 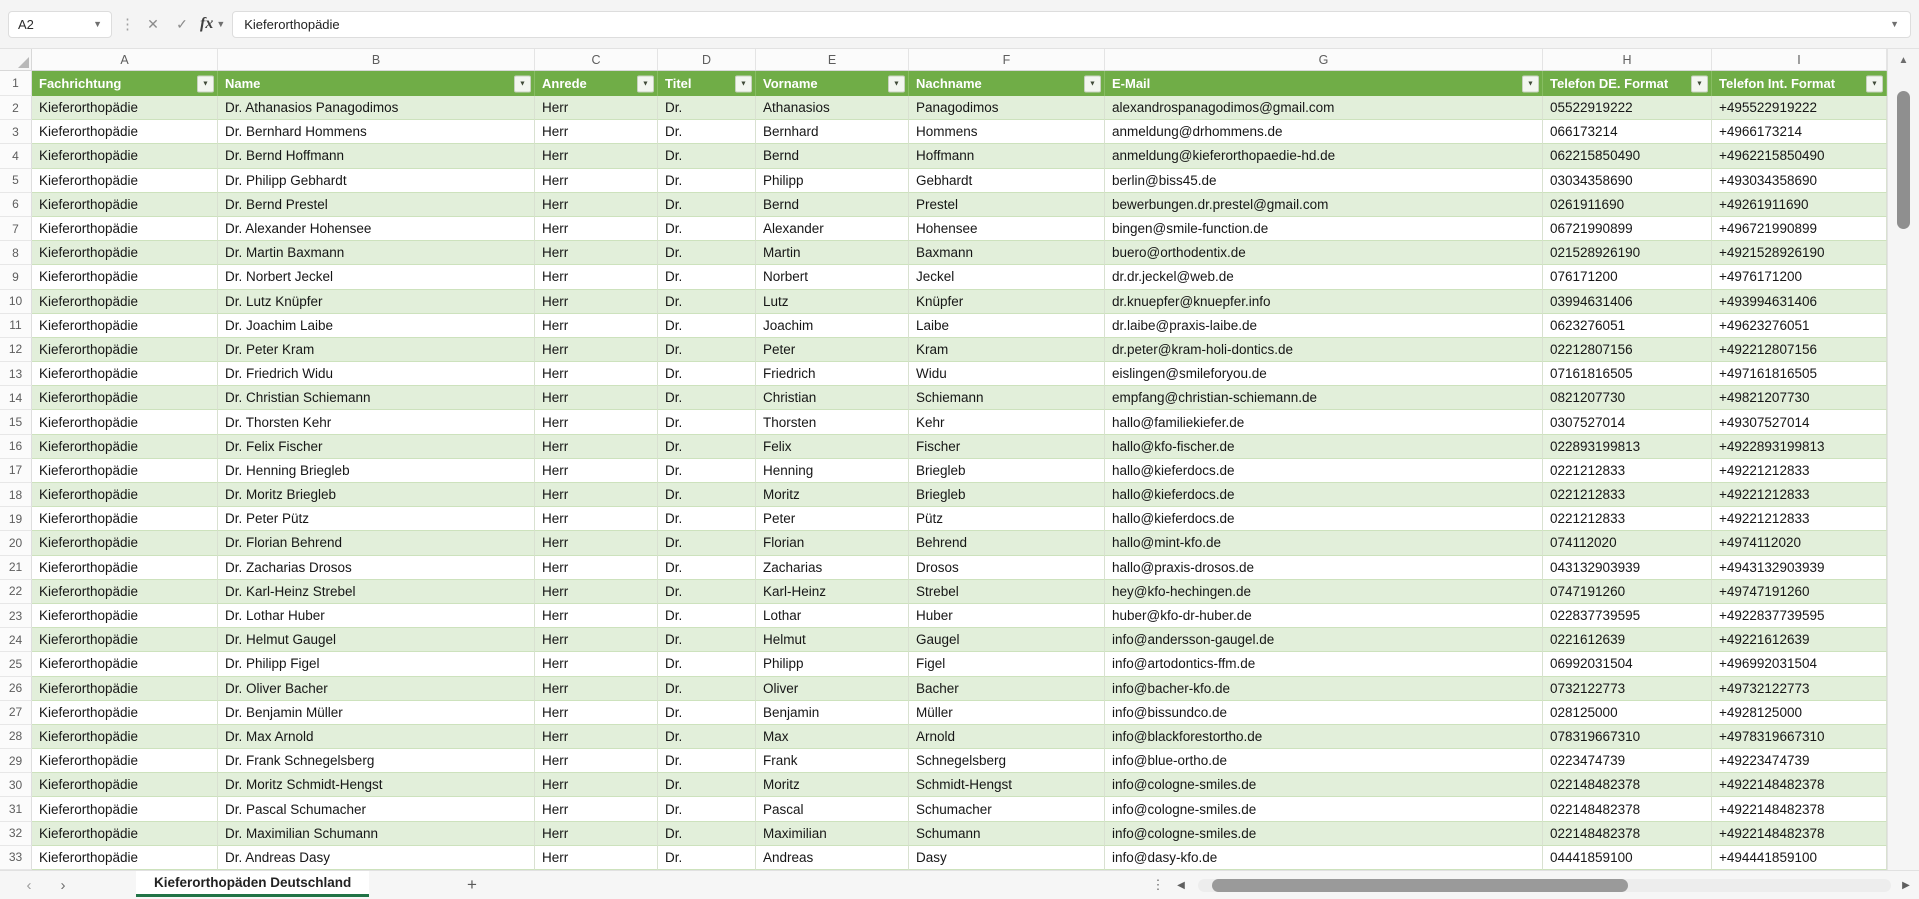 What do you see at coordinates (1799, 253) in the screenshot?
I see `cell: +4921528926190` at bounding box center [1799, 253].